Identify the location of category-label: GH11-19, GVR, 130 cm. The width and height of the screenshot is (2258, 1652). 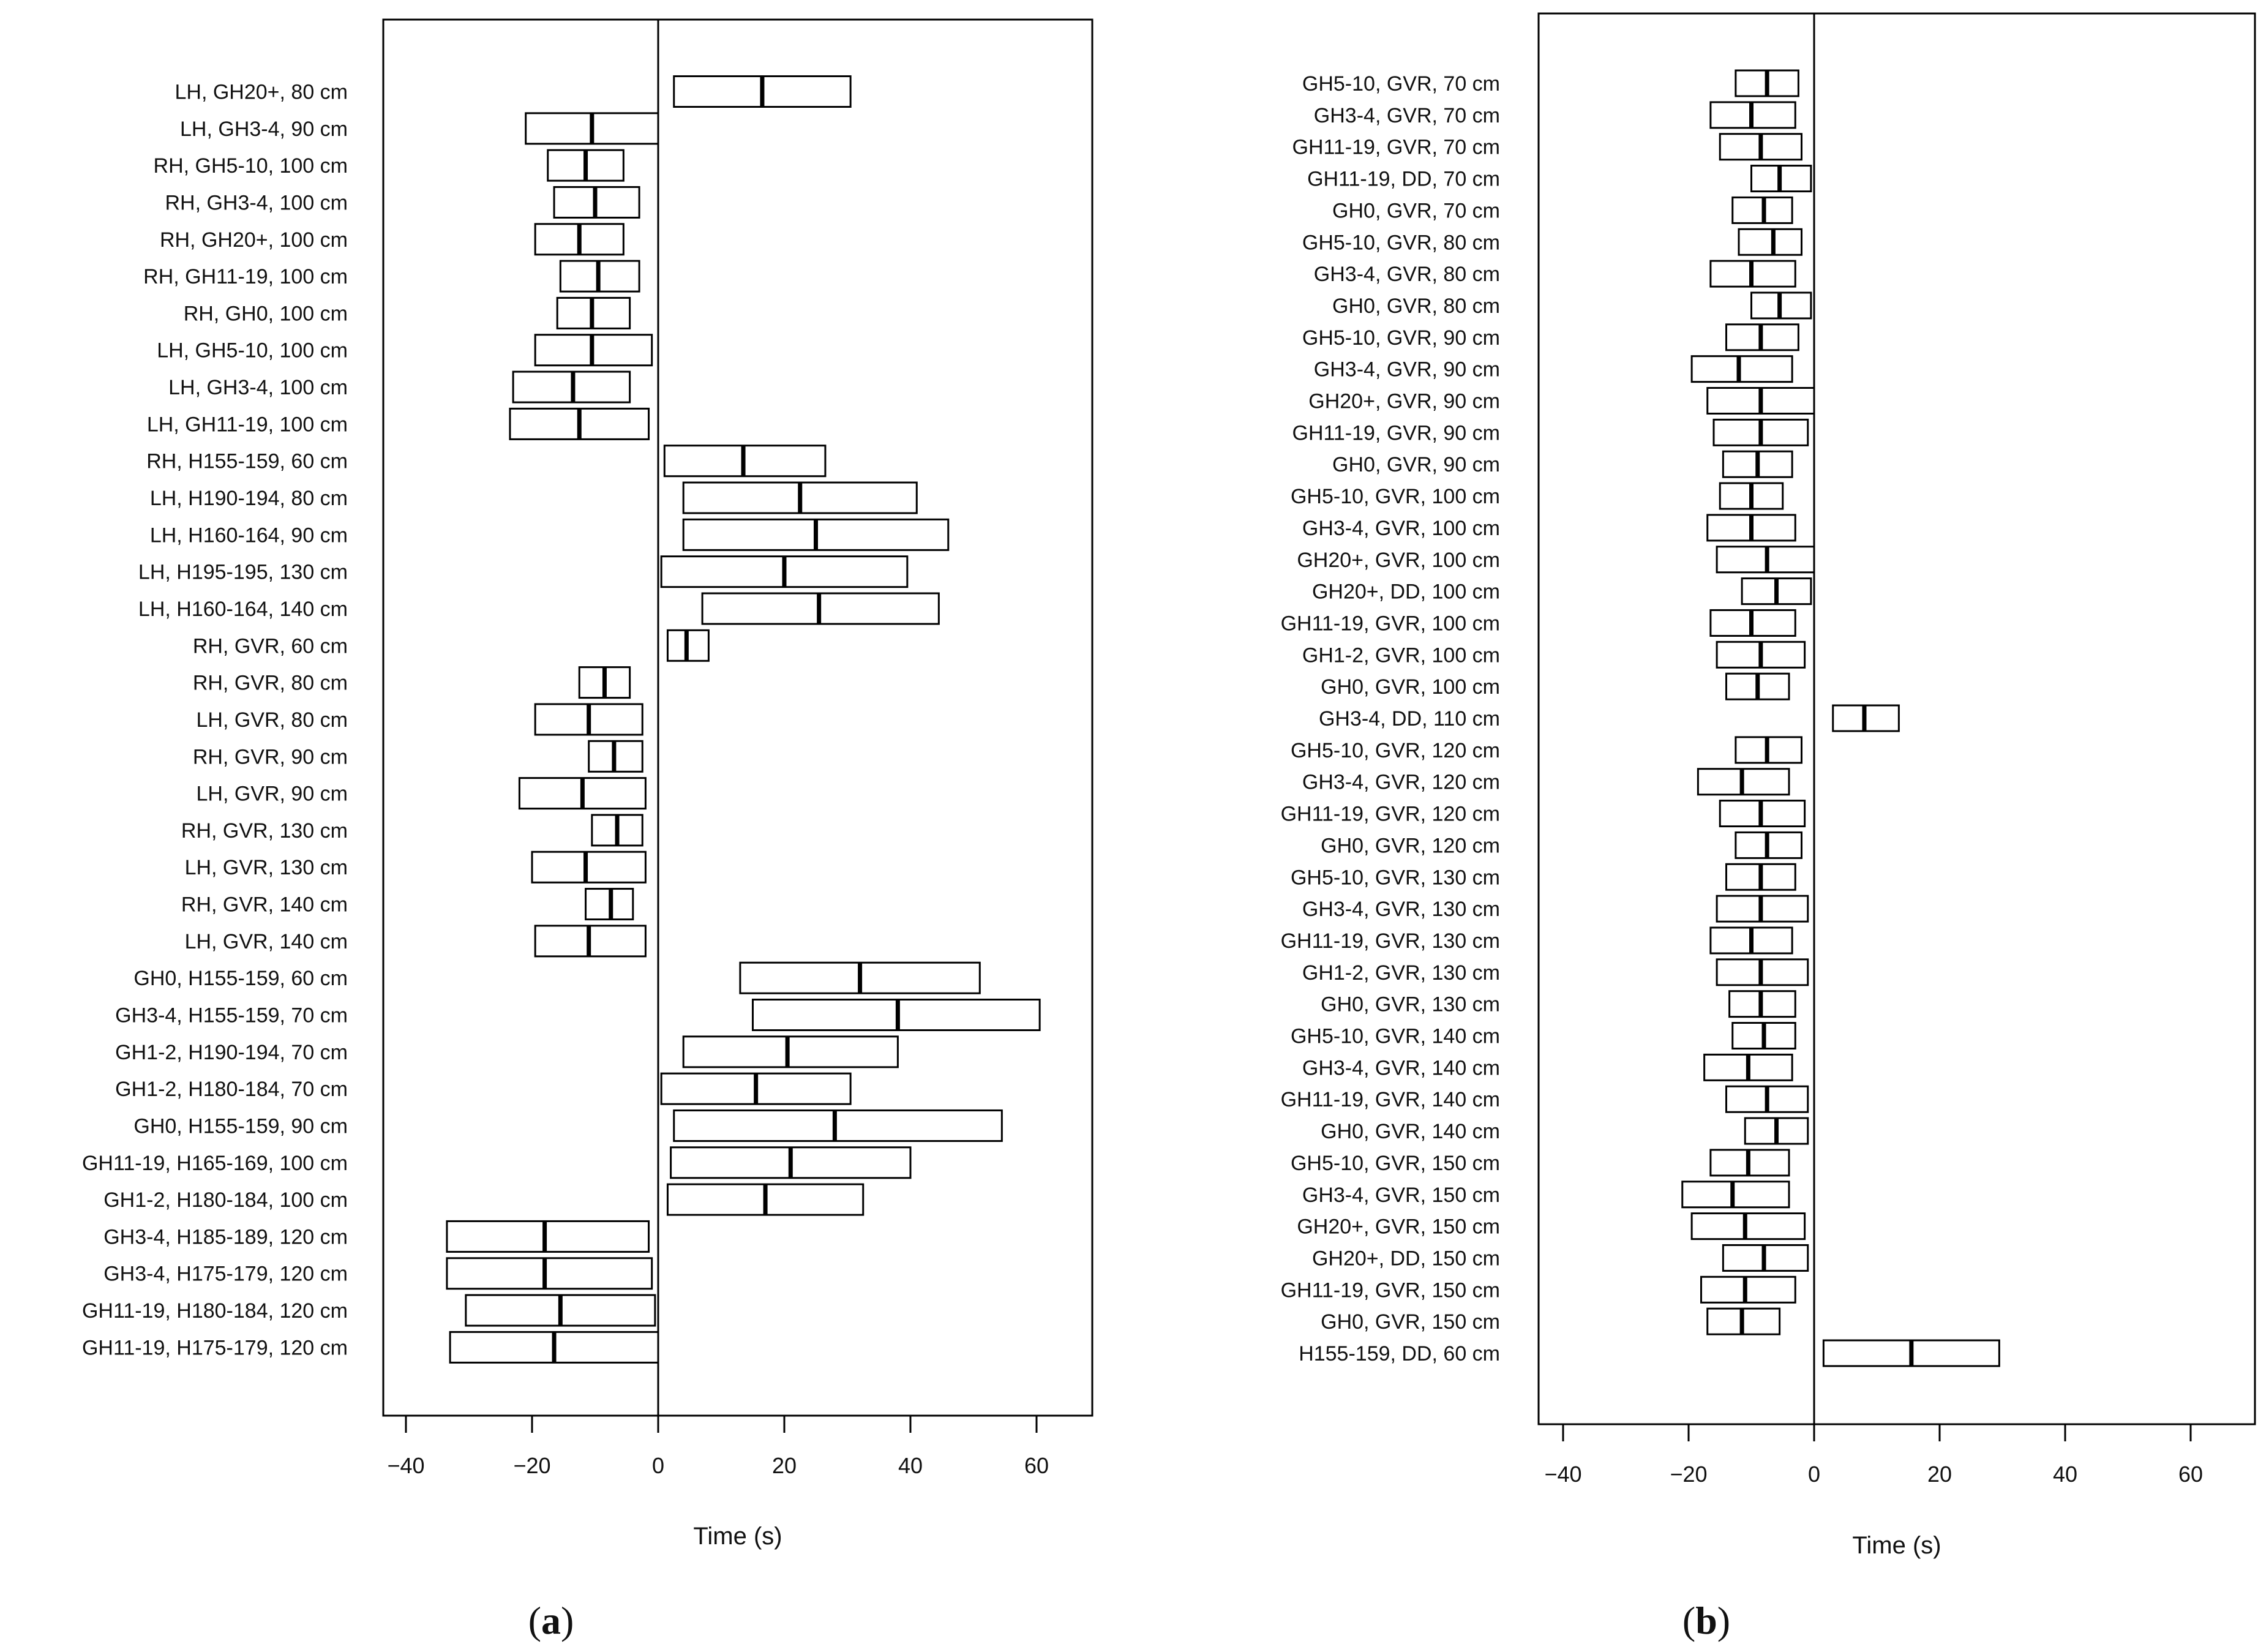
(1391, 941).